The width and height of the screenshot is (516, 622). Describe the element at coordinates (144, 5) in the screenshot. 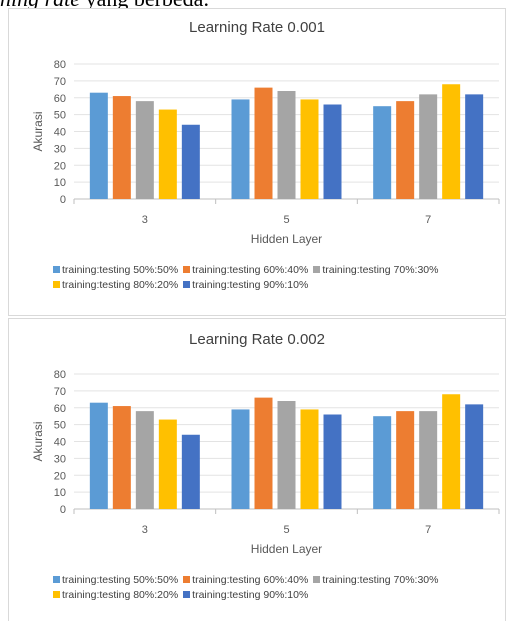

I see `normal-text: yang berbeda.` at that location.